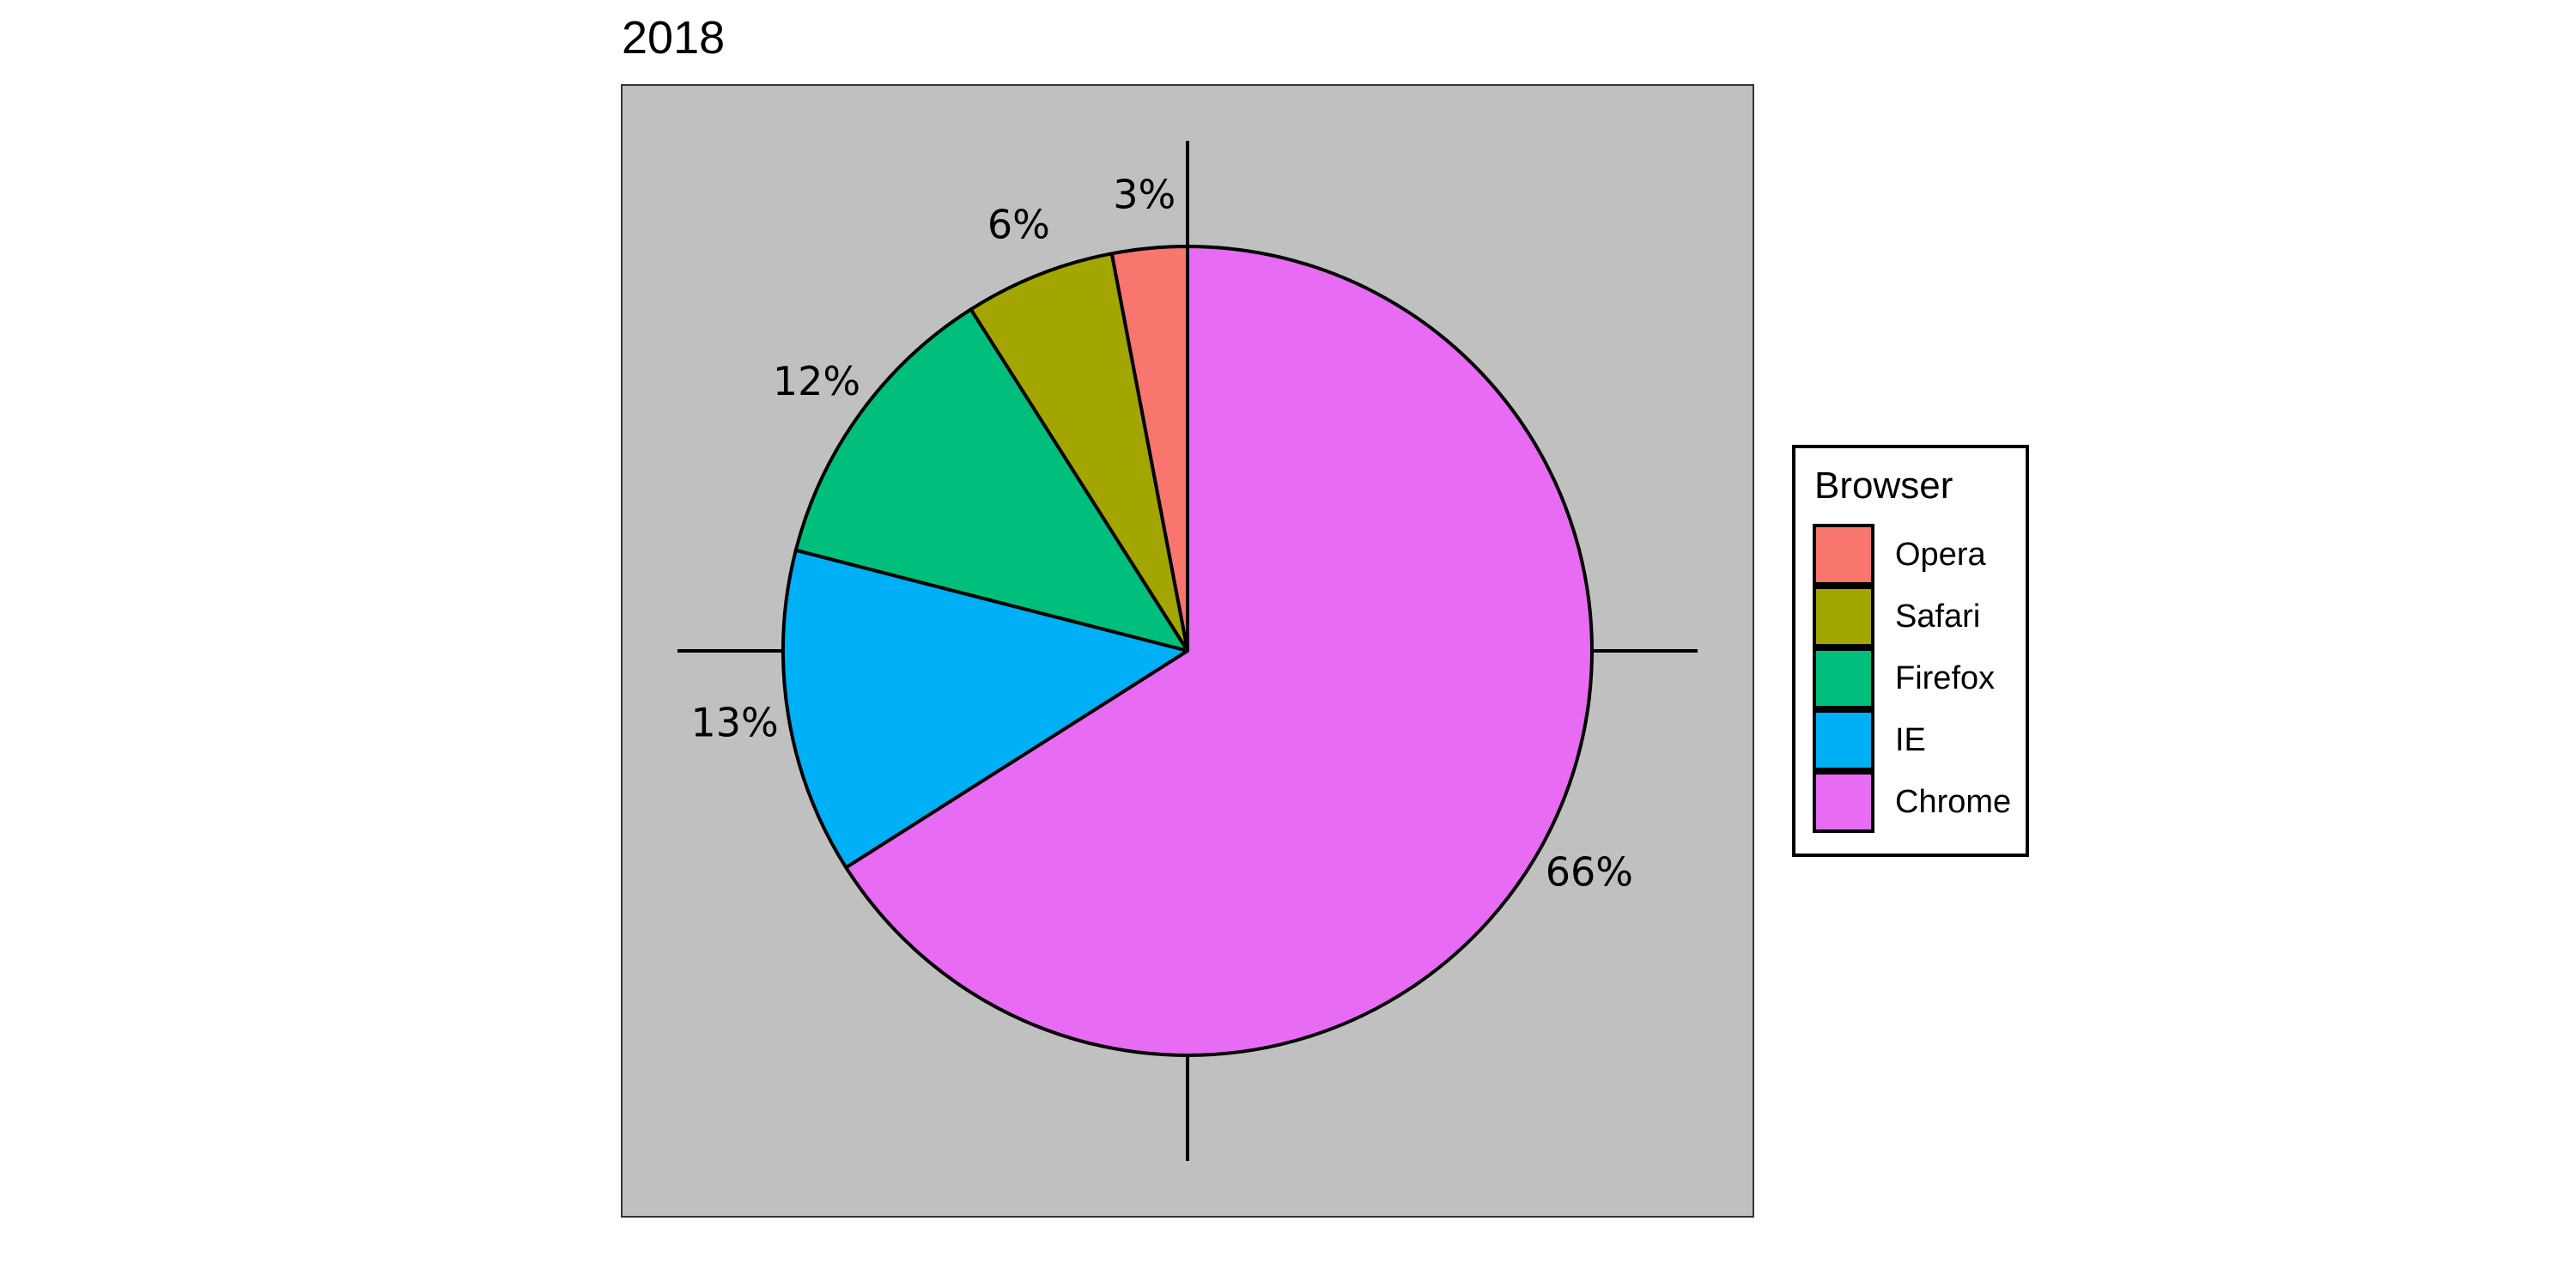 The image size is (2576, 1288). What do you see at coordinates (1843, 678) in the screenshot?
I see `legend-key-firefox` at bounding box center [1843, 678].